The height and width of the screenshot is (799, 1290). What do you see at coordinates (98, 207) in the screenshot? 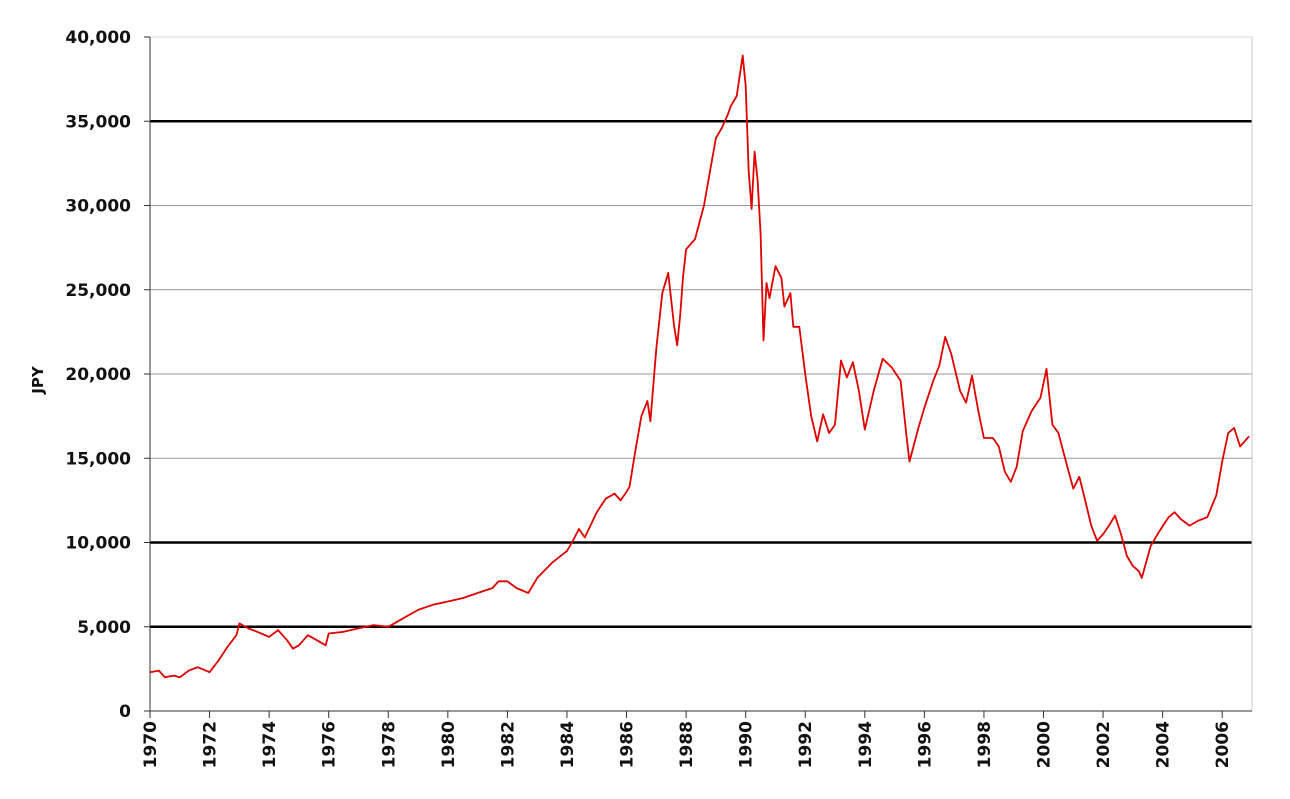
I see `y-tick-label-30000: 30,000` at bounding box center [98, 207].